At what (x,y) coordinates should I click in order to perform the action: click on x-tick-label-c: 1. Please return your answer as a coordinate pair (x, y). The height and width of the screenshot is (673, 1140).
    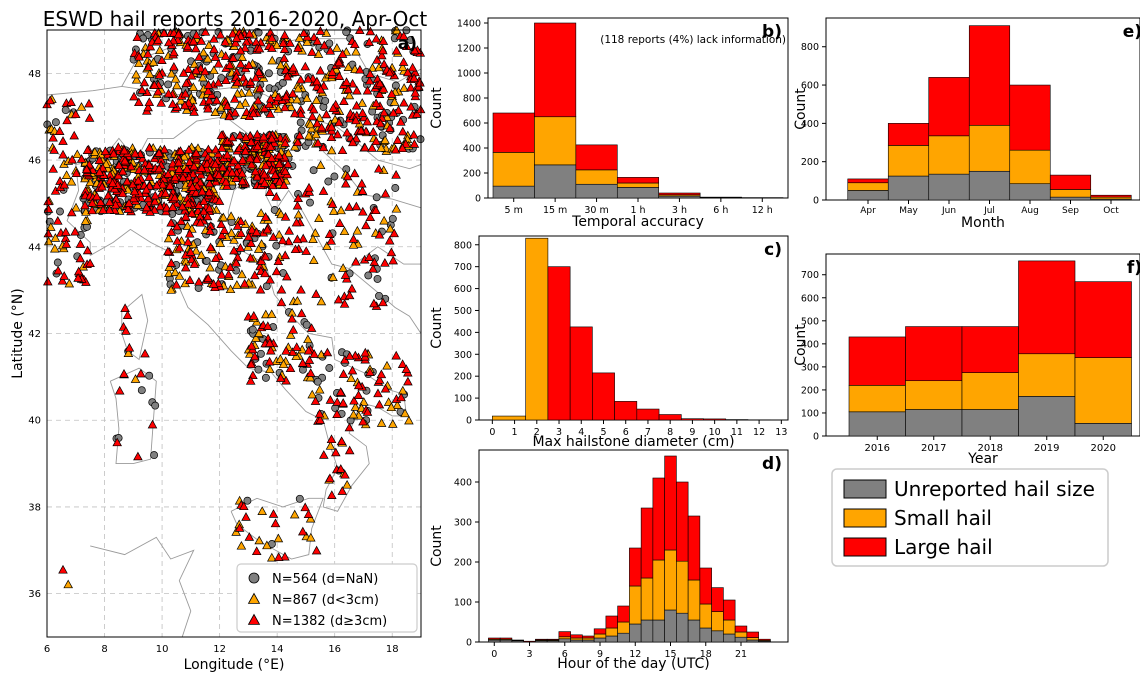
    Looking at the image, I should click on (515, 432).